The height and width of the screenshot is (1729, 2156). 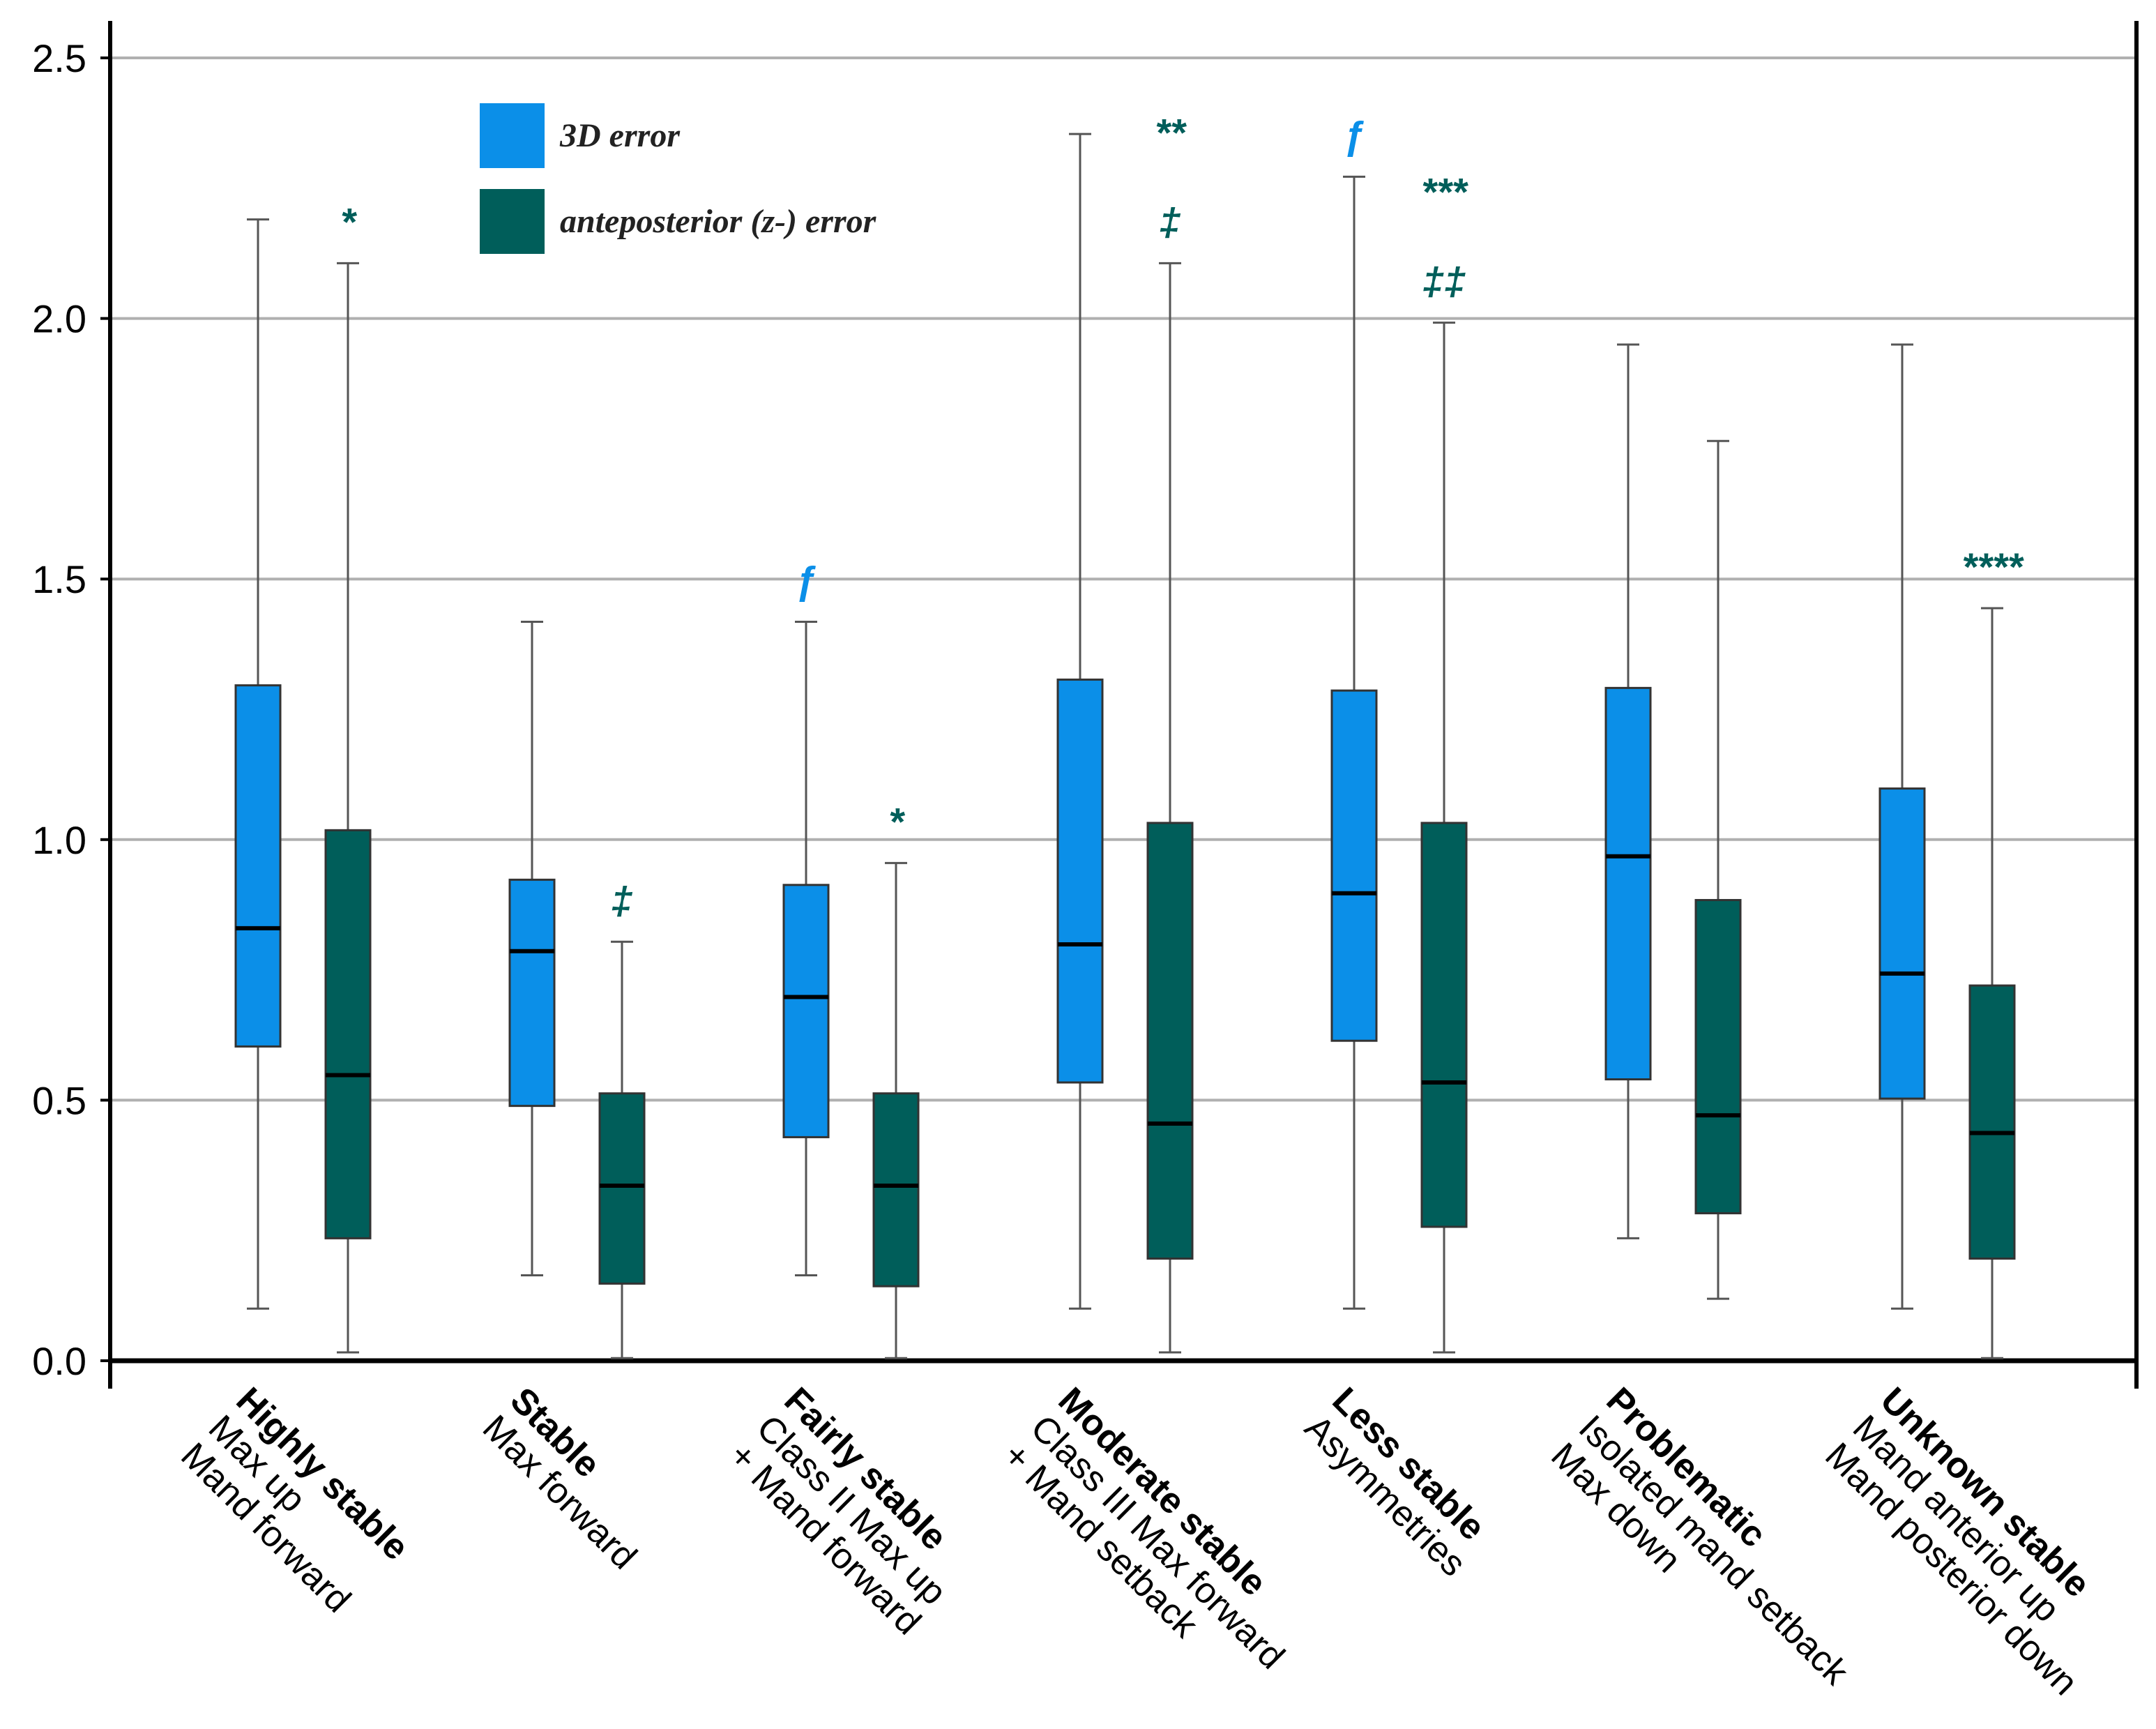 What do you see at coordinates (1444, 281) in the screenshot?
I see `annotation: ‡‡` at bounding box center [1444, 281].